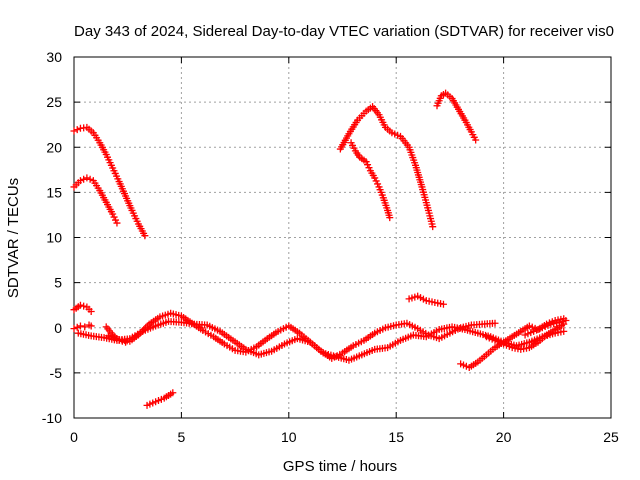  What do you see at coordinates (54, 192) in the screenshot?
I see `y-tick-label: 15` at bounding box center [54, 192].